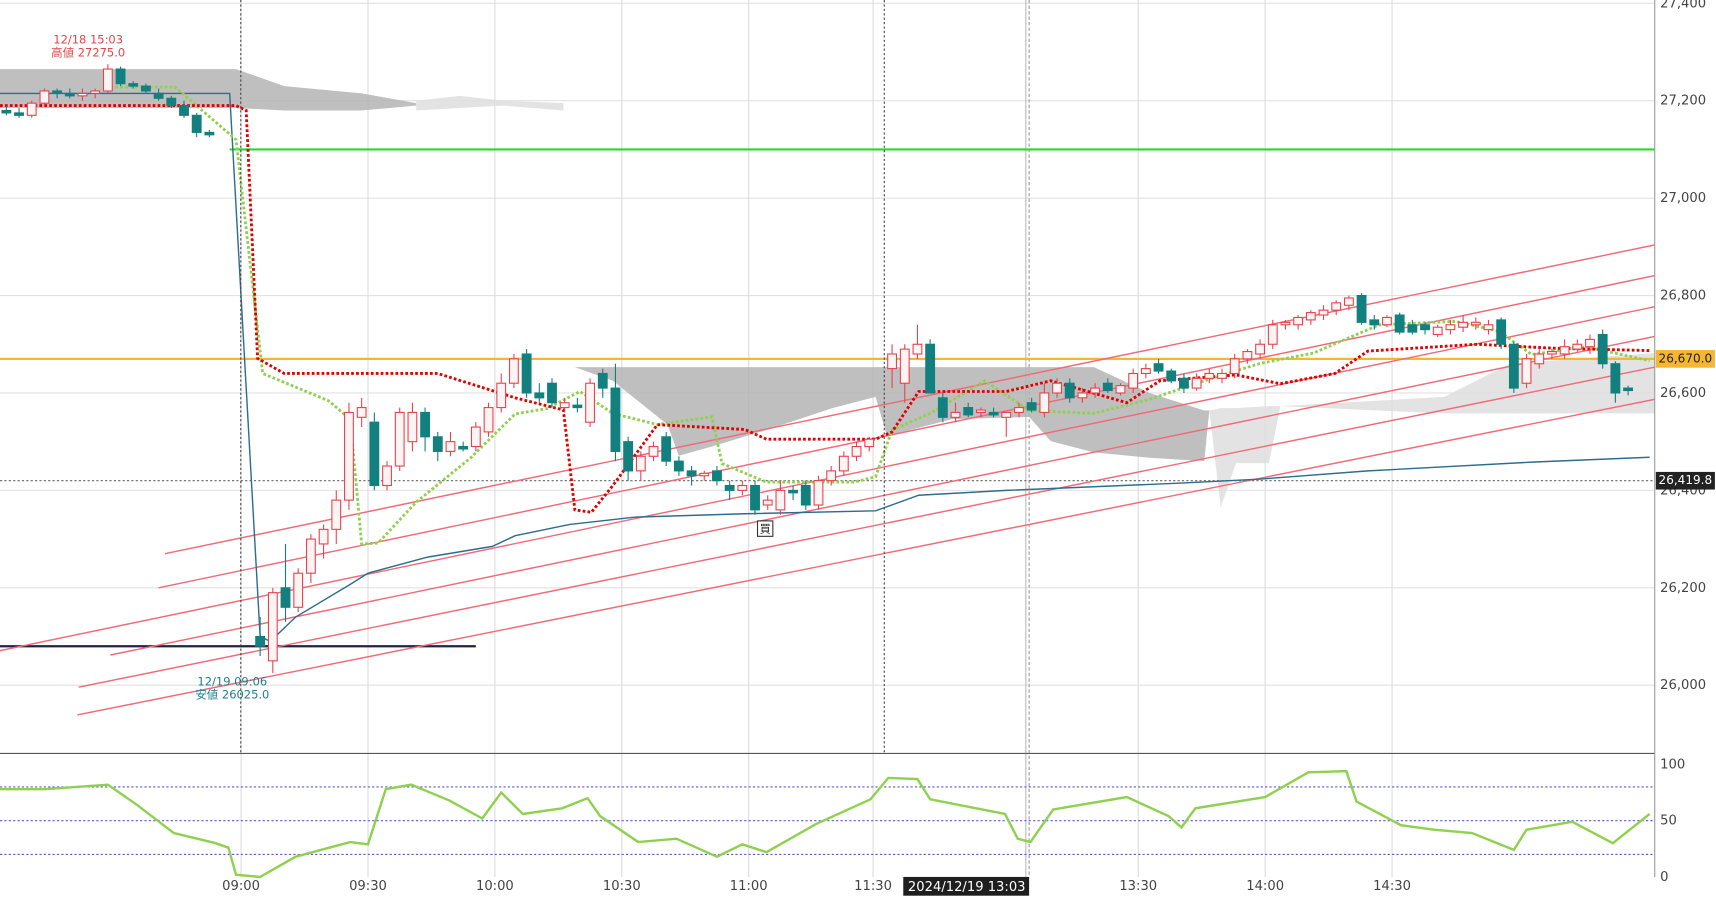 Image resolution: width=1716 pixels, height=899 pixels. I want to click on annotation: 12/18 15:03, so click(88, 39).